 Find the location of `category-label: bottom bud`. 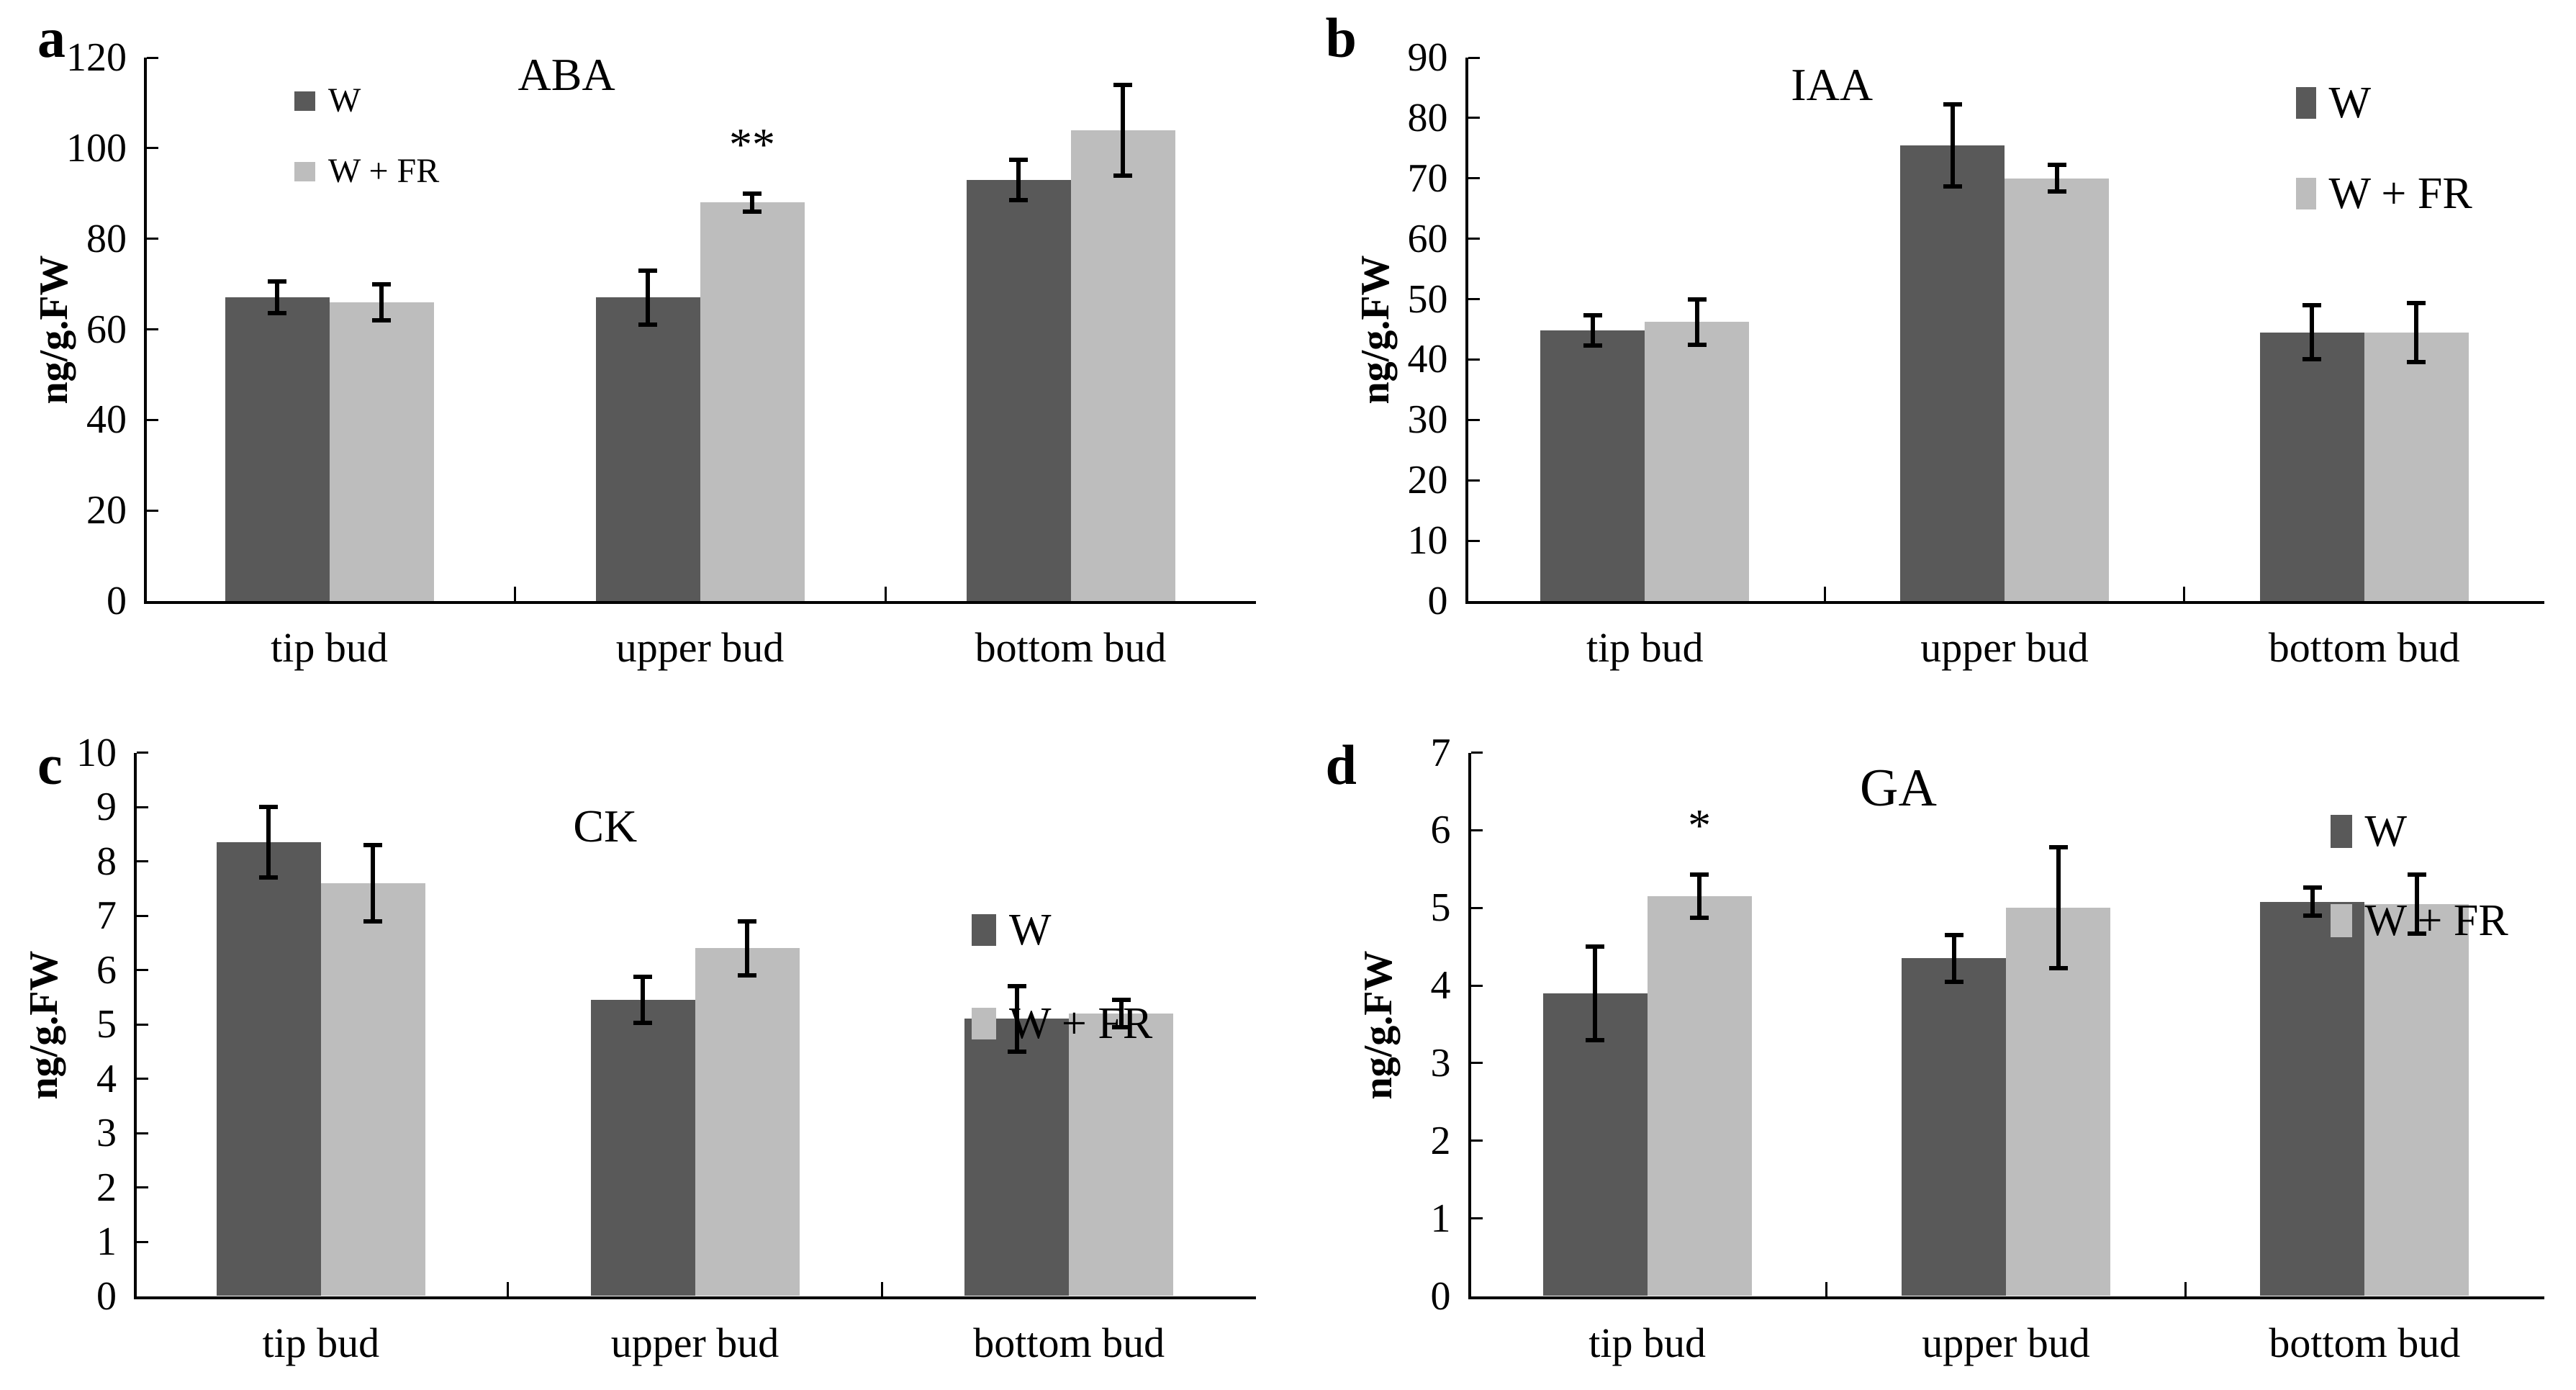

category-label: bottom bud is located at coordinates (1071, 647).